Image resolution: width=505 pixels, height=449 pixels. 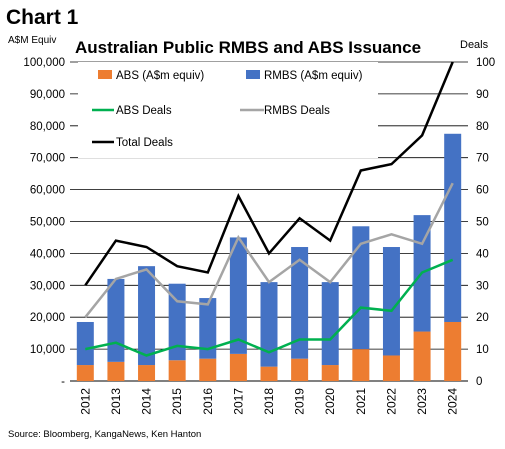 I want to click on x-tick-label: 2012, so click(x=85, y=401).